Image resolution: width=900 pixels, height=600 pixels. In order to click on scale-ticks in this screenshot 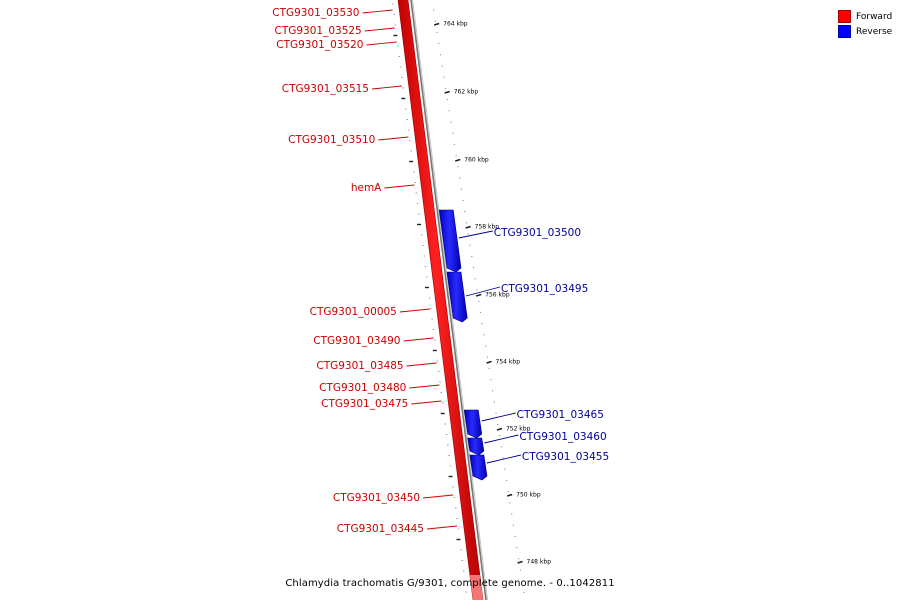, I will do `click(458, 298)`.